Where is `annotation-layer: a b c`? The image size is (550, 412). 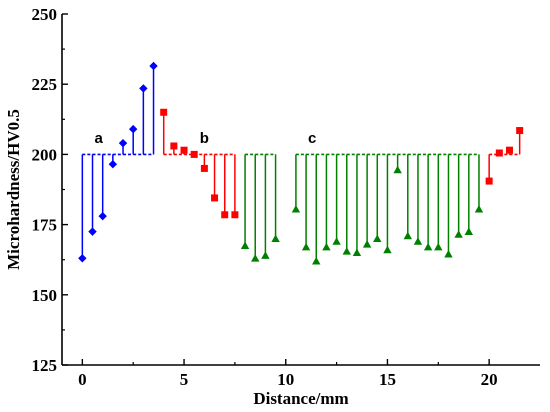
annotation-layer: a b c is located at coordinates (205, 138).